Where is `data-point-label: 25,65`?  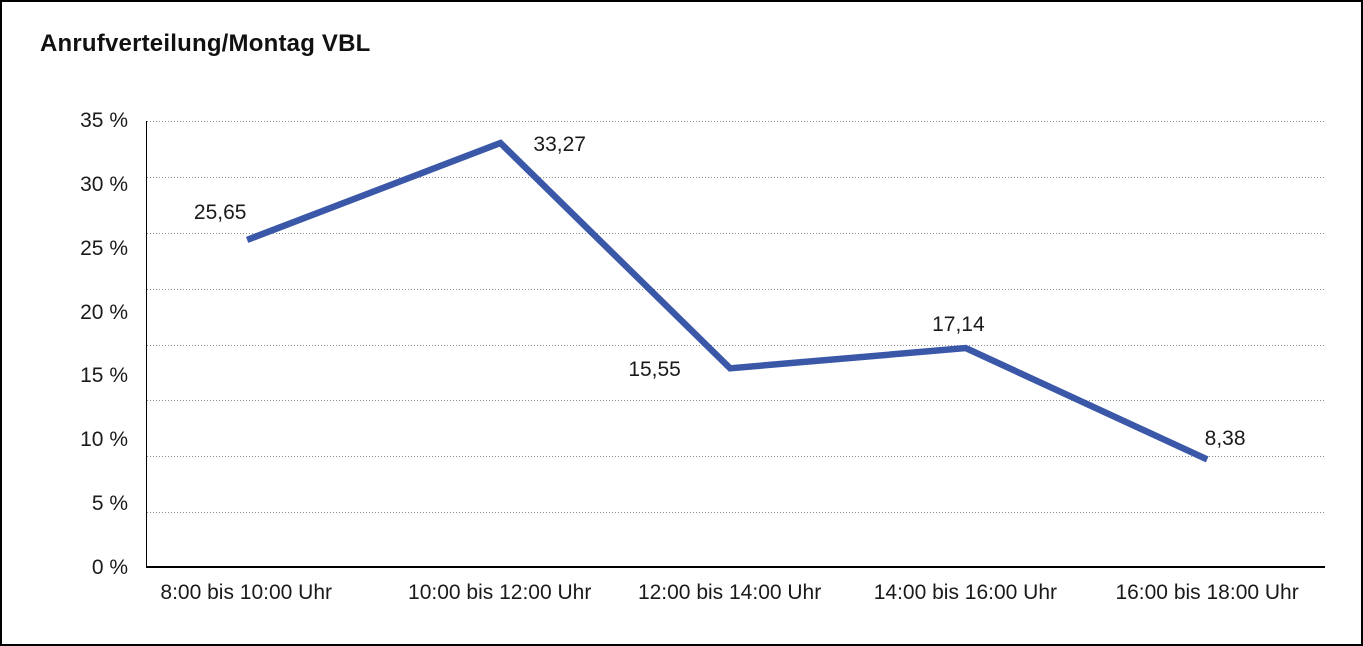
data-point-label: 25,65 is located at coordinates (220, 213).